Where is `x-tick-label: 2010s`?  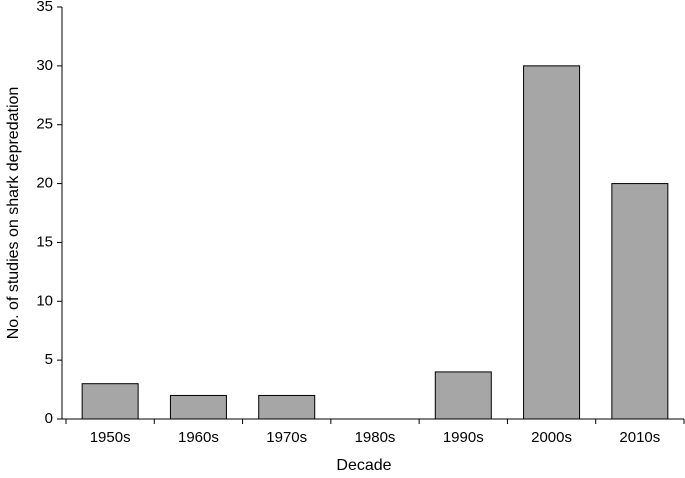
x-tick-label: 2010s is located at coordinates (639, 437).